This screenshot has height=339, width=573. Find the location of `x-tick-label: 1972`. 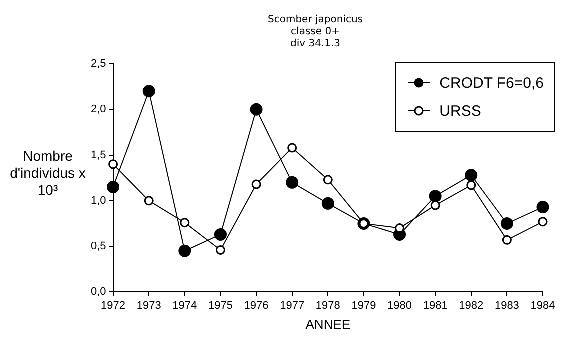

x-tick-label: 1972 is located at coordinates (113, 306).